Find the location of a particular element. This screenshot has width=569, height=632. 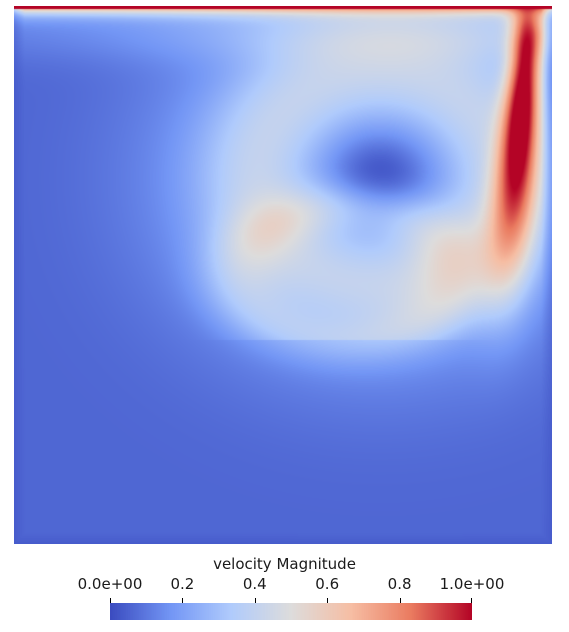

colorbar-title: velocity Magnitude is located at coordinates (284, 564).